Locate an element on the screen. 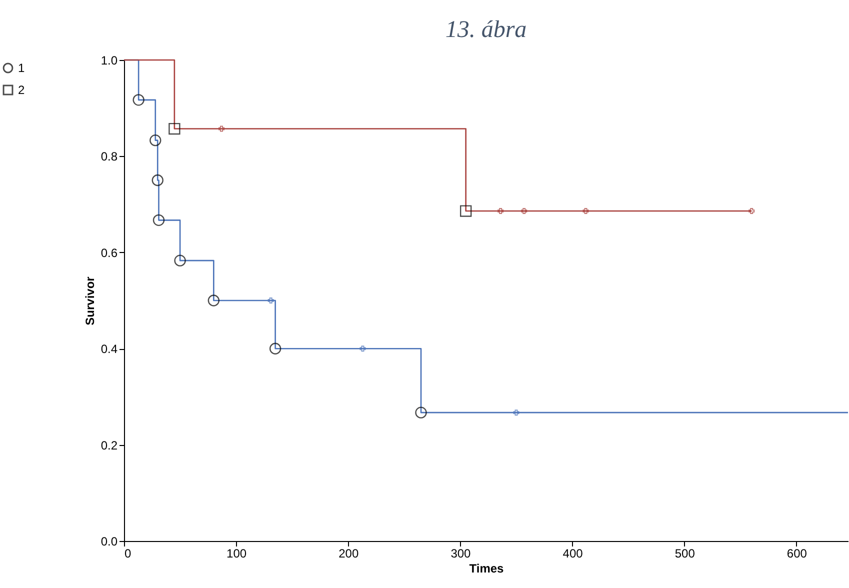 The width and height of the screenshot is (849, 588). chart-title: 13. ábra is located at coordinates (486, 30).